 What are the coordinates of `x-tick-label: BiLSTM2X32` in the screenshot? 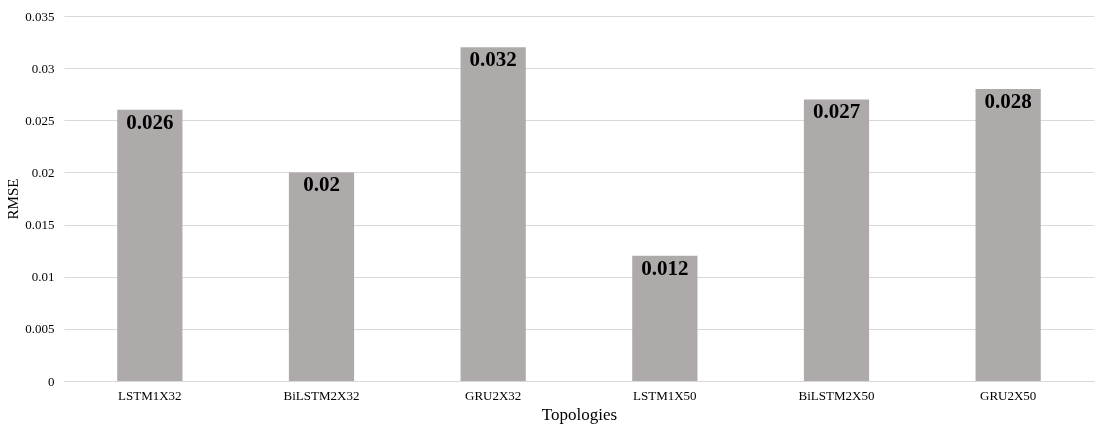 It's located at (321, 395).